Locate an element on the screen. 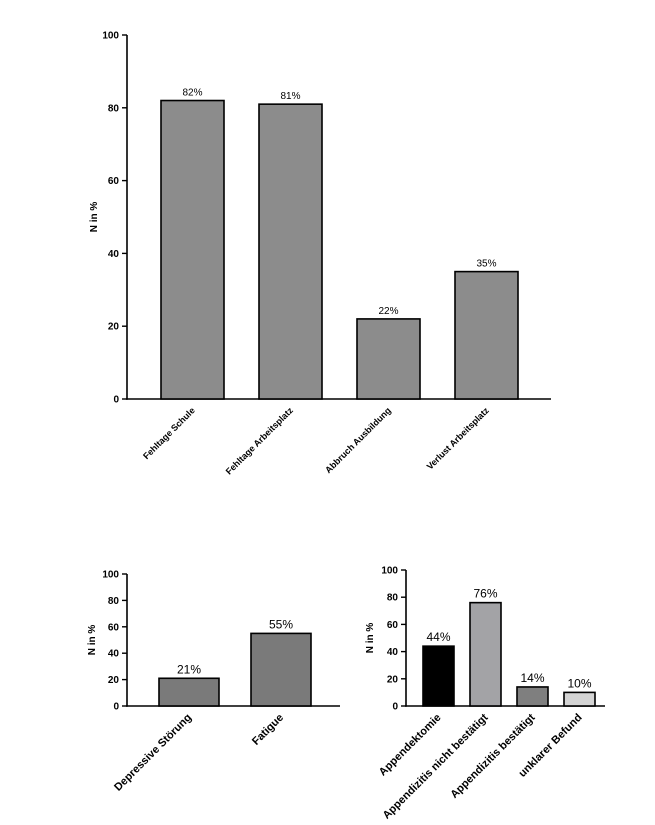  data-label: 44% is located at coordinates (438, 637).